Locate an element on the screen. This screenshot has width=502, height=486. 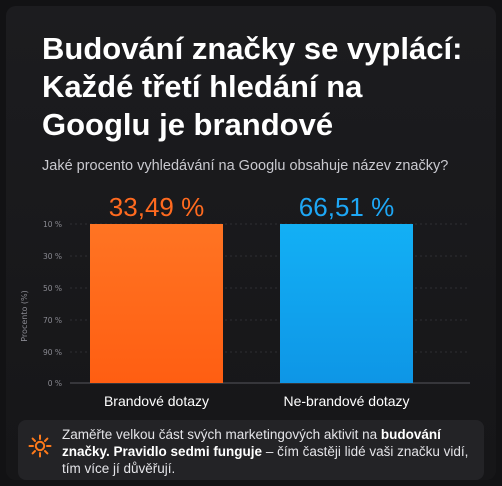
category-labels: Brandové dotazy Ne-brandové dotazy is located at coordinates (257, 401).